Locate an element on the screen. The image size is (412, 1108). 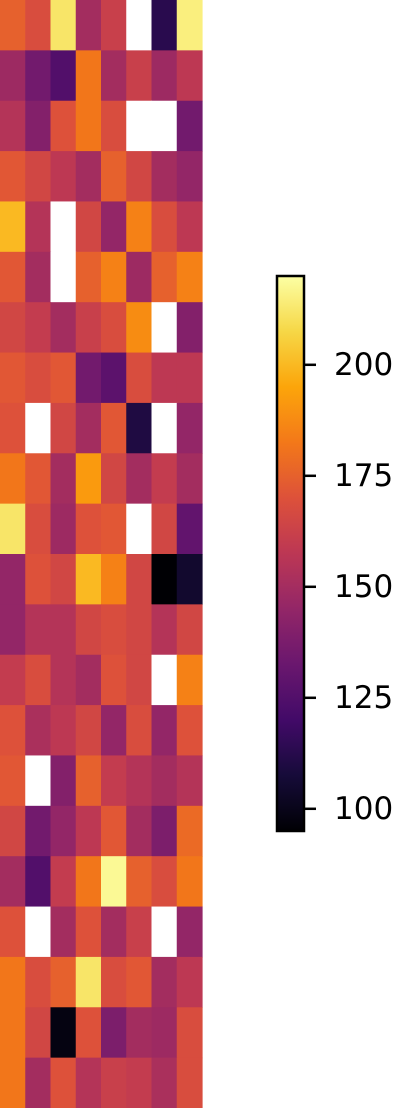
colorbar-frame is located at coordinates (290, 553).